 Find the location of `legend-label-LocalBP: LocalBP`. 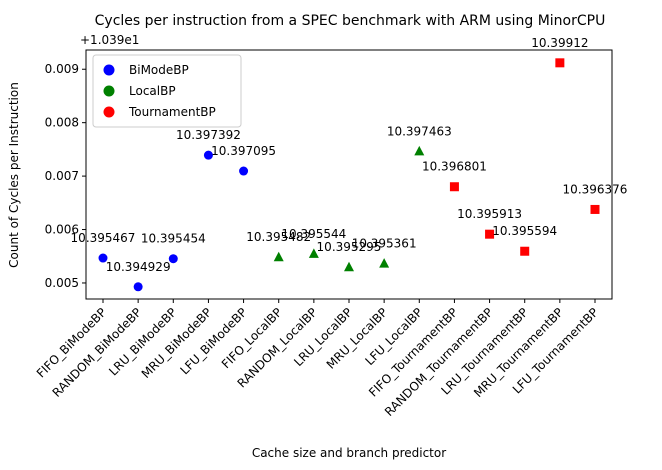

legend-label-LocalBP: LocalBP is located at coordinates (152, 91).